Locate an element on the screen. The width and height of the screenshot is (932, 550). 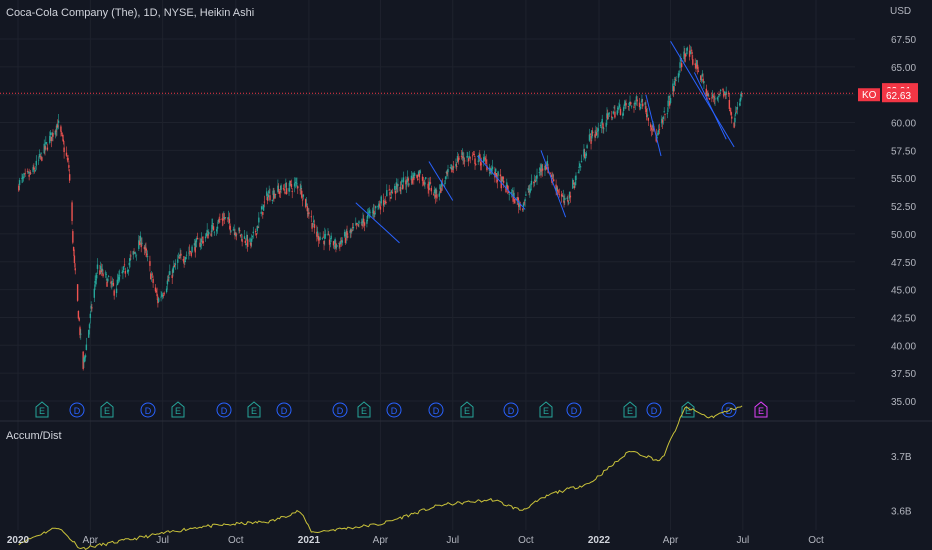
ticker-label: KO is located at coordinates (869, 95).